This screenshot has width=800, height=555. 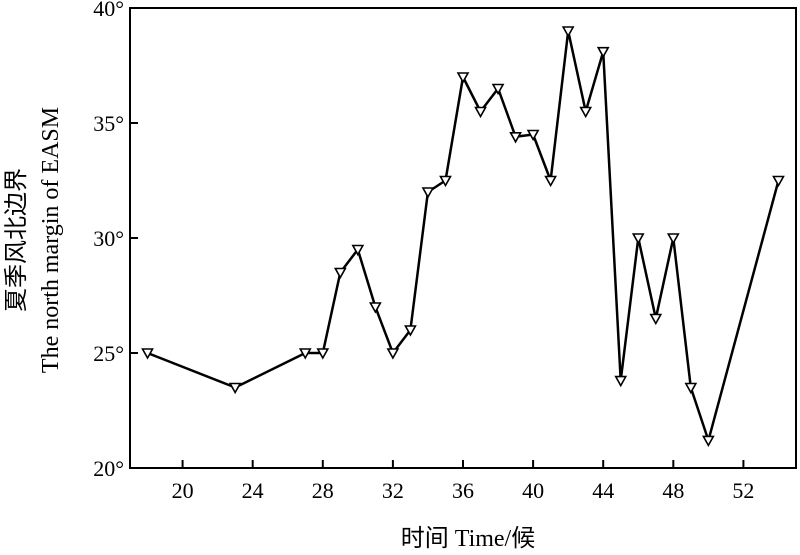 I want to click on y-tick-label: 40°, so click(x=108, y=10).